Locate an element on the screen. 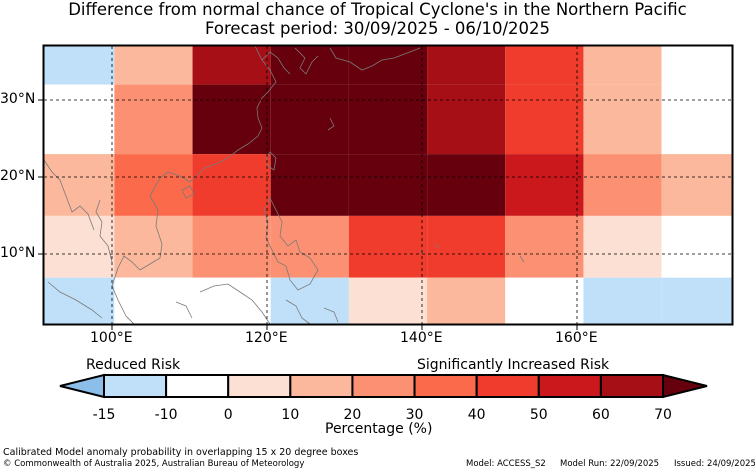  lat-label-10n: 10°N is located at coordinates (18, 253).